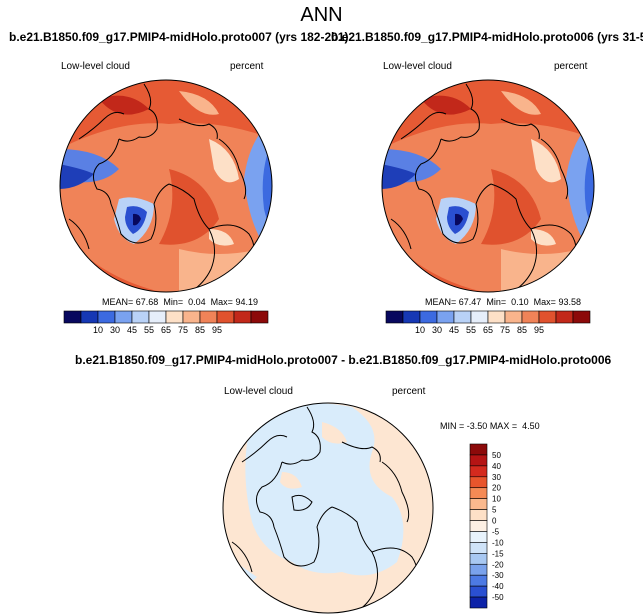 The width and height of the screenshot is (643, 616). I want to click on colorbar-tick-label: 40, so click(496, 466).